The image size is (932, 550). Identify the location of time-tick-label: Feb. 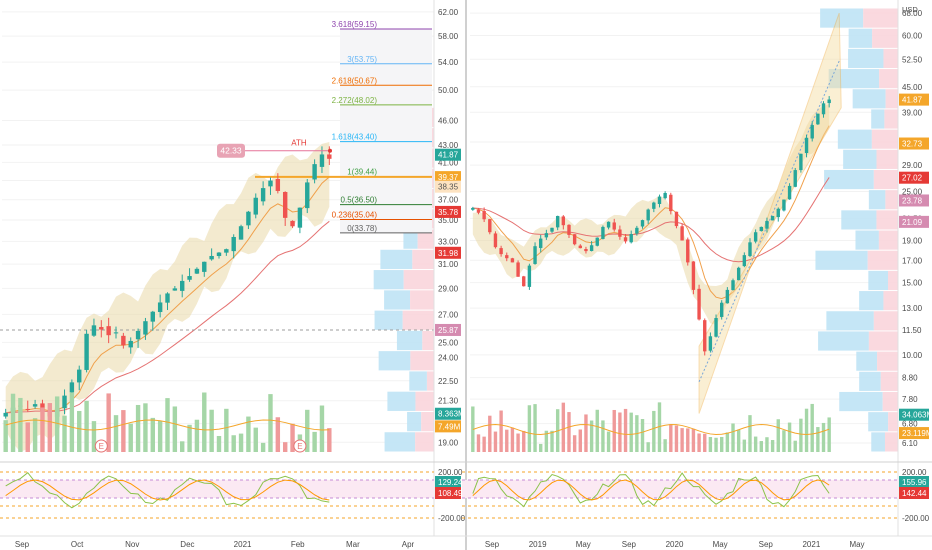
(298, 544).